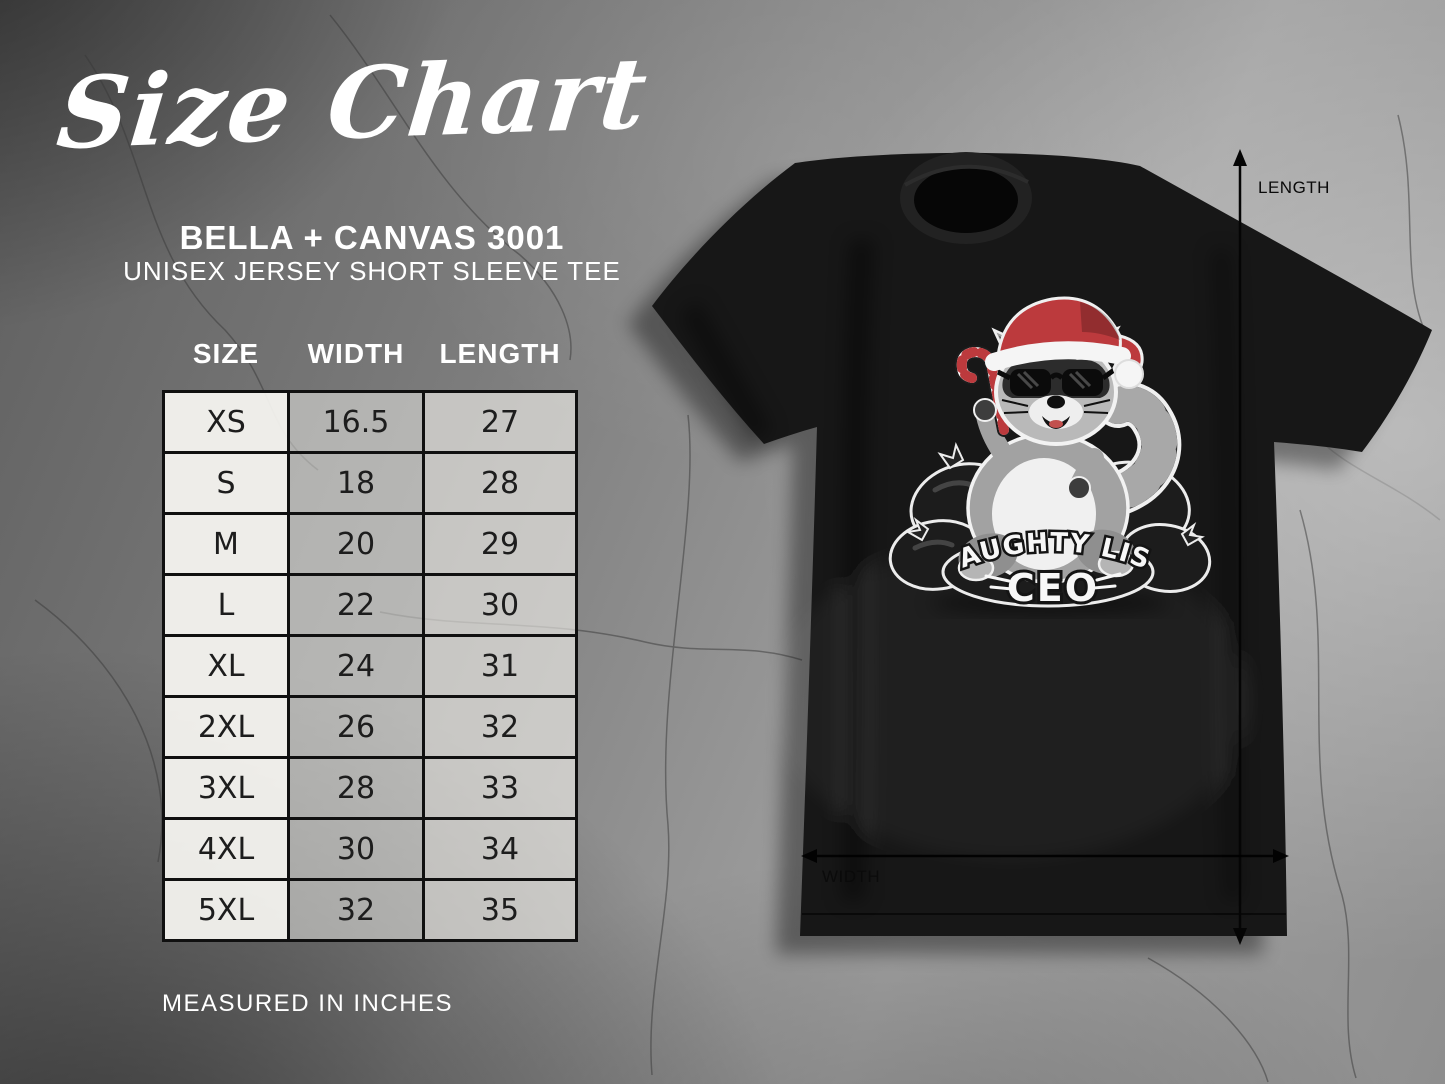 The image size is (1445, 1084). I want to click on raccoon-whiskers, so click(1056, 406).